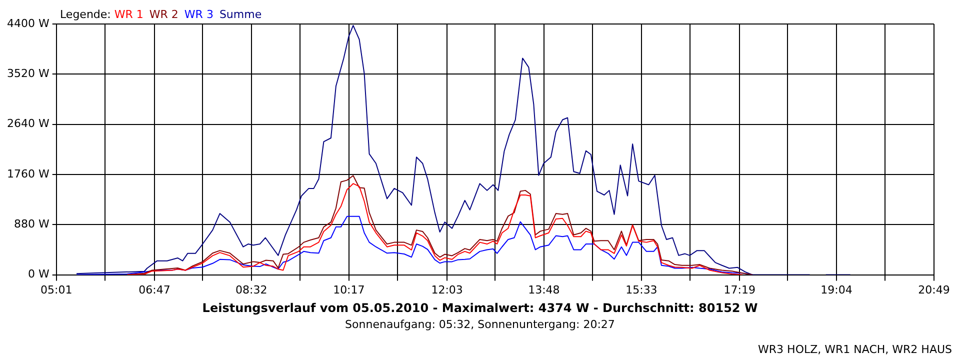  What do you see at coordinates (934, 289) in the screenshot?
I see `x-tick-label: 20:49` at bounding box center [934, 289].